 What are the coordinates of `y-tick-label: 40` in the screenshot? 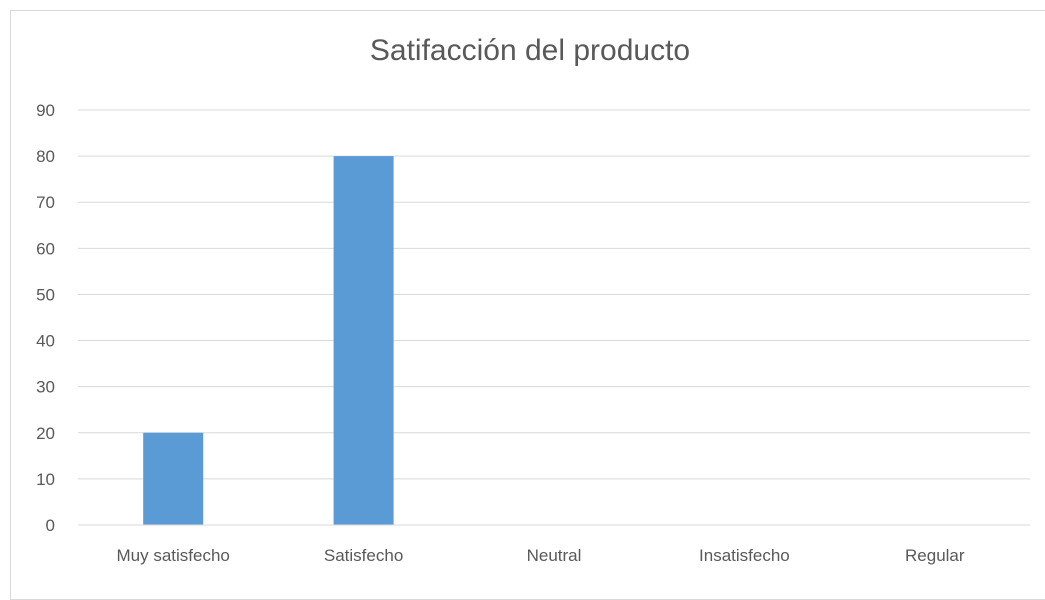 It's located at (45, 341).